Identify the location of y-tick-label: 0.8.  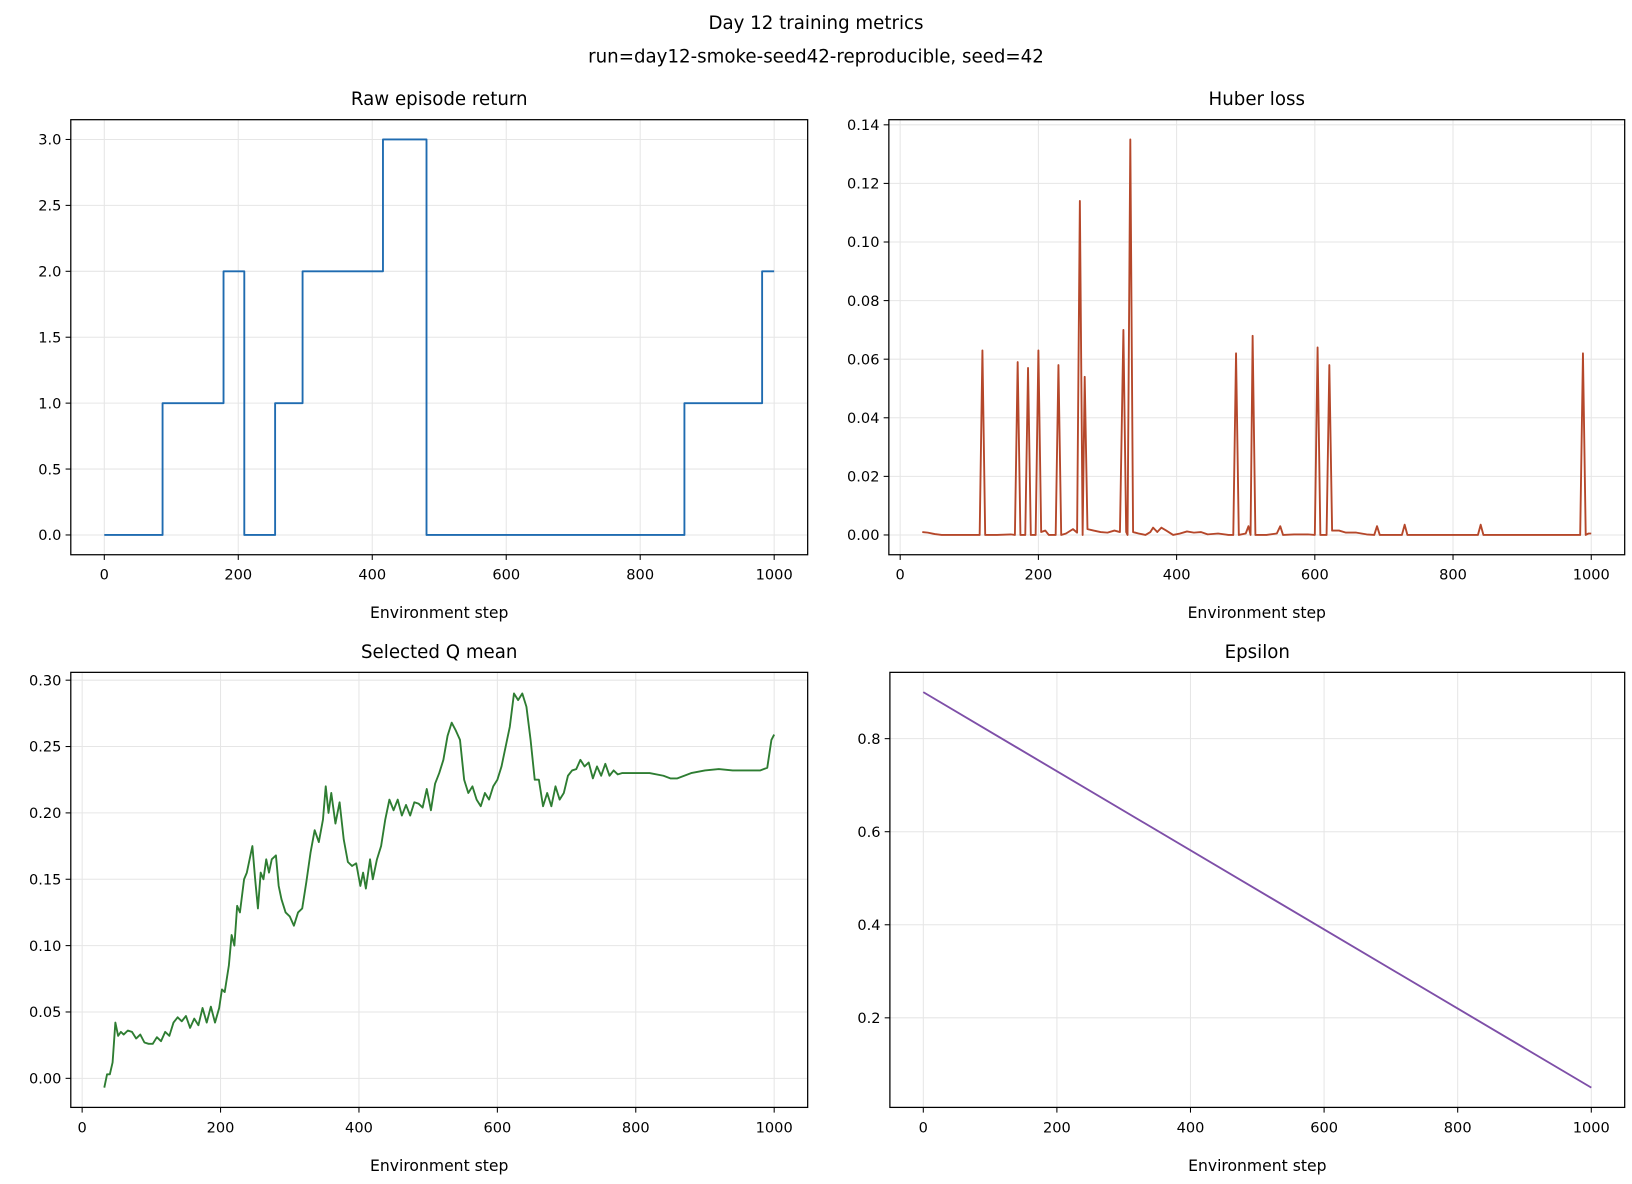
(868, 739).